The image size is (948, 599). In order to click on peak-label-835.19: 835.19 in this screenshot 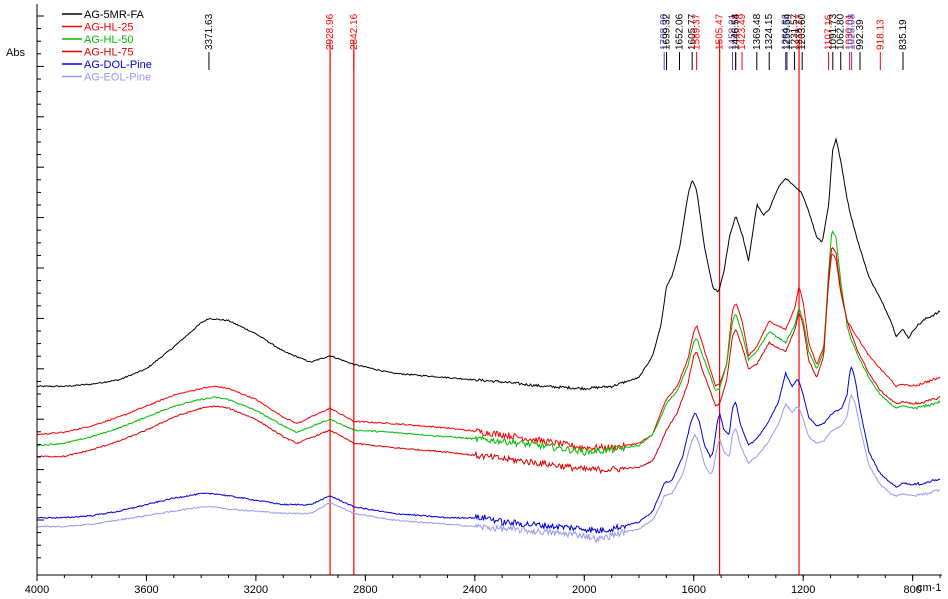, I will do `click(903, 34)`.